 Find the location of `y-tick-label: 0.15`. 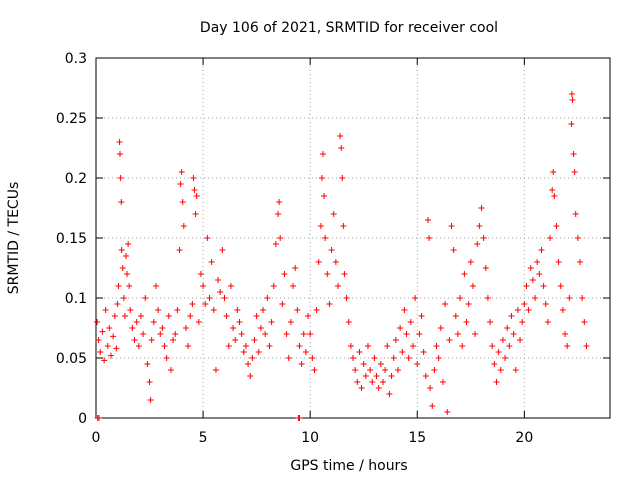

y-tick-label: 0.15 is located at coordinates (71, 239).